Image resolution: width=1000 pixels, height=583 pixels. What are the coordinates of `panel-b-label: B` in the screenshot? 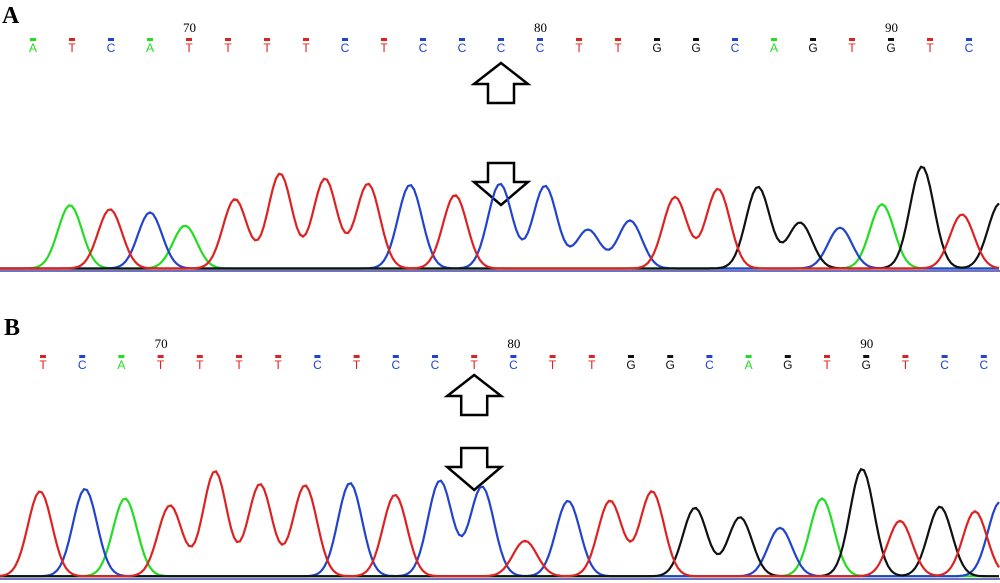 It's located at (12, 328).